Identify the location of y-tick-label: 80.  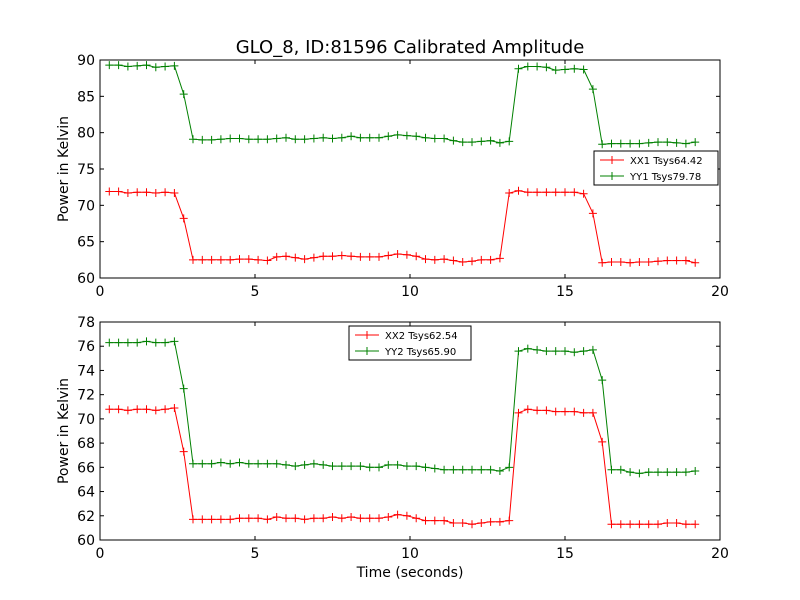
(86, 134).